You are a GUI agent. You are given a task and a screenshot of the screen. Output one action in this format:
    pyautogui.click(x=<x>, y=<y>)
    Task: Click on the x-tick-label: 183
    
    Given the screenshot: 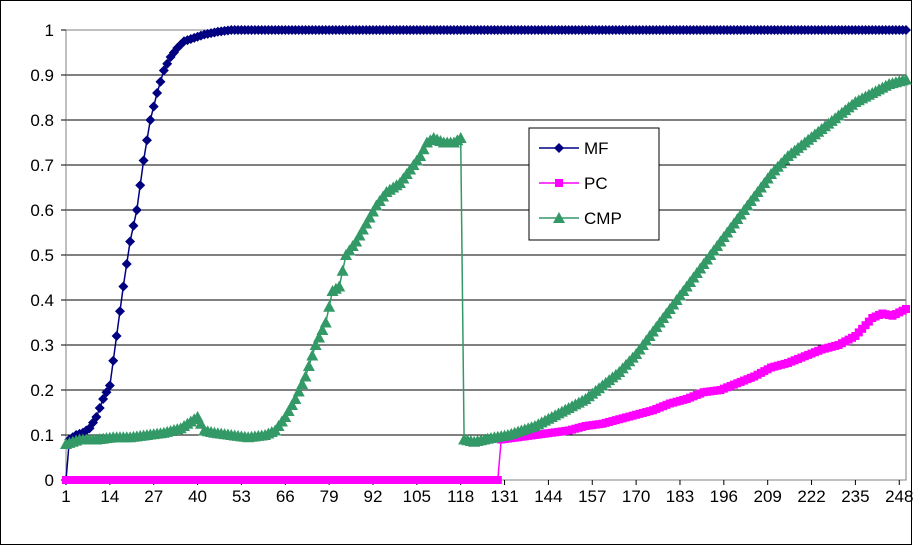 What is the action you would take?
    pyautogui.click(x=680, y=496)
    